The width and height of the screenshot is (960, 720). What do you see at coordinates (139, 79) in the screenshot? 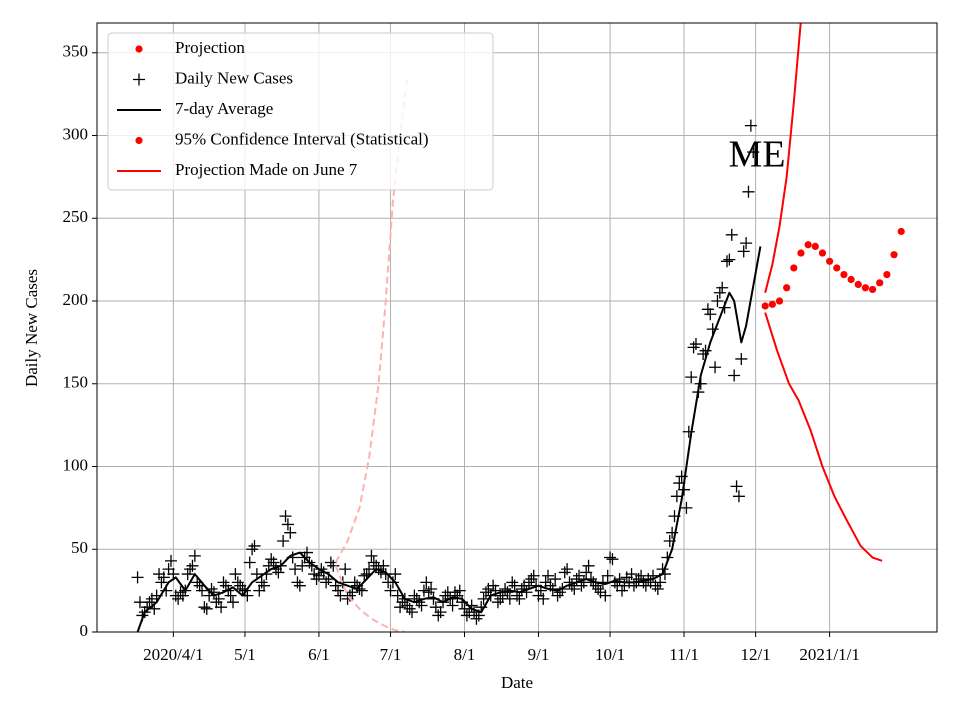
I see `legend-marker` at bounding box center [139, 79].